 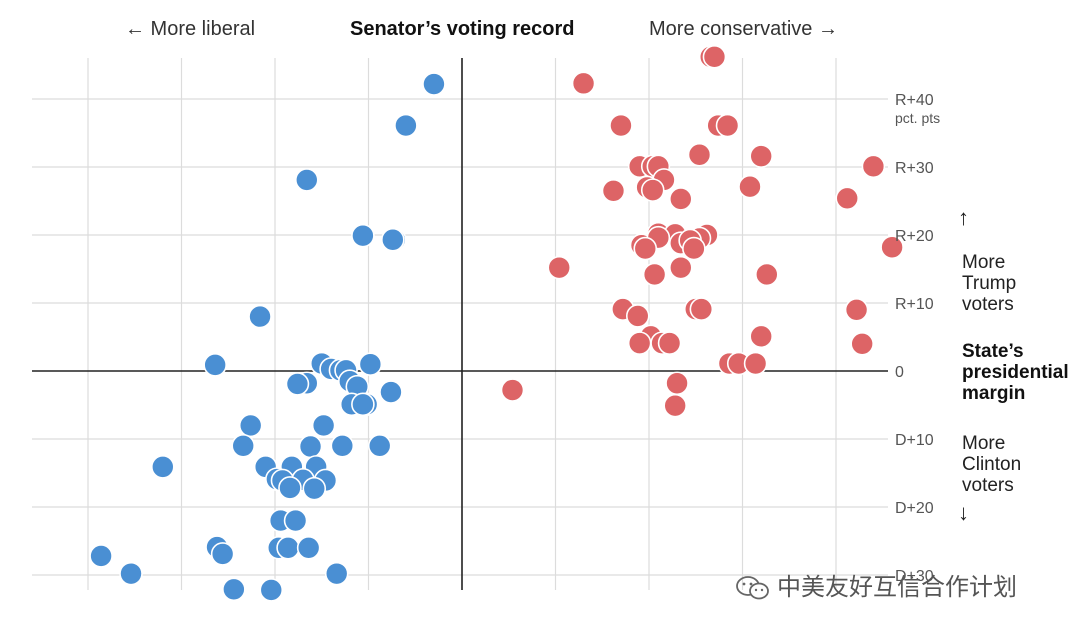 I want to click on trump-label-line3: voters, so click(x=988, y=304).